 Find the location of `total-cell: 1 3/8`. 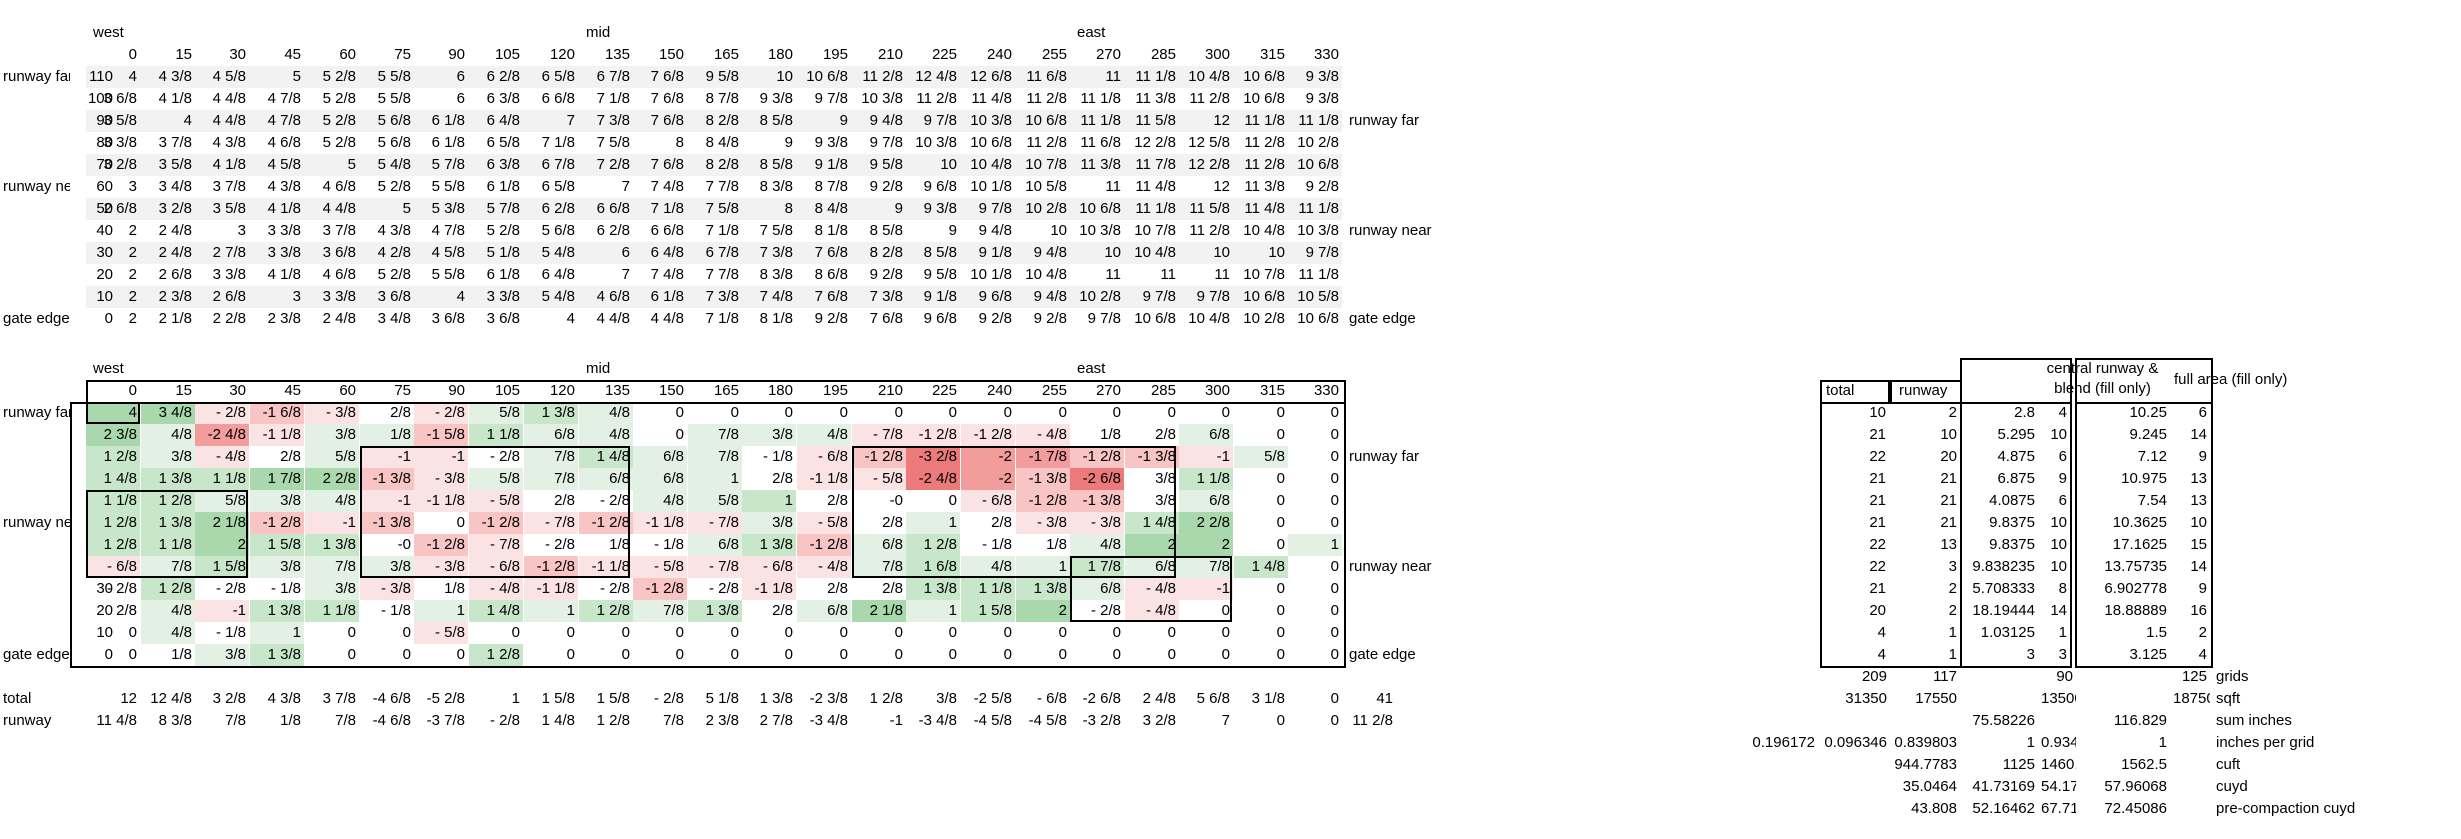

total-cell: 1 3/8 is located at coordinates (776, 698).